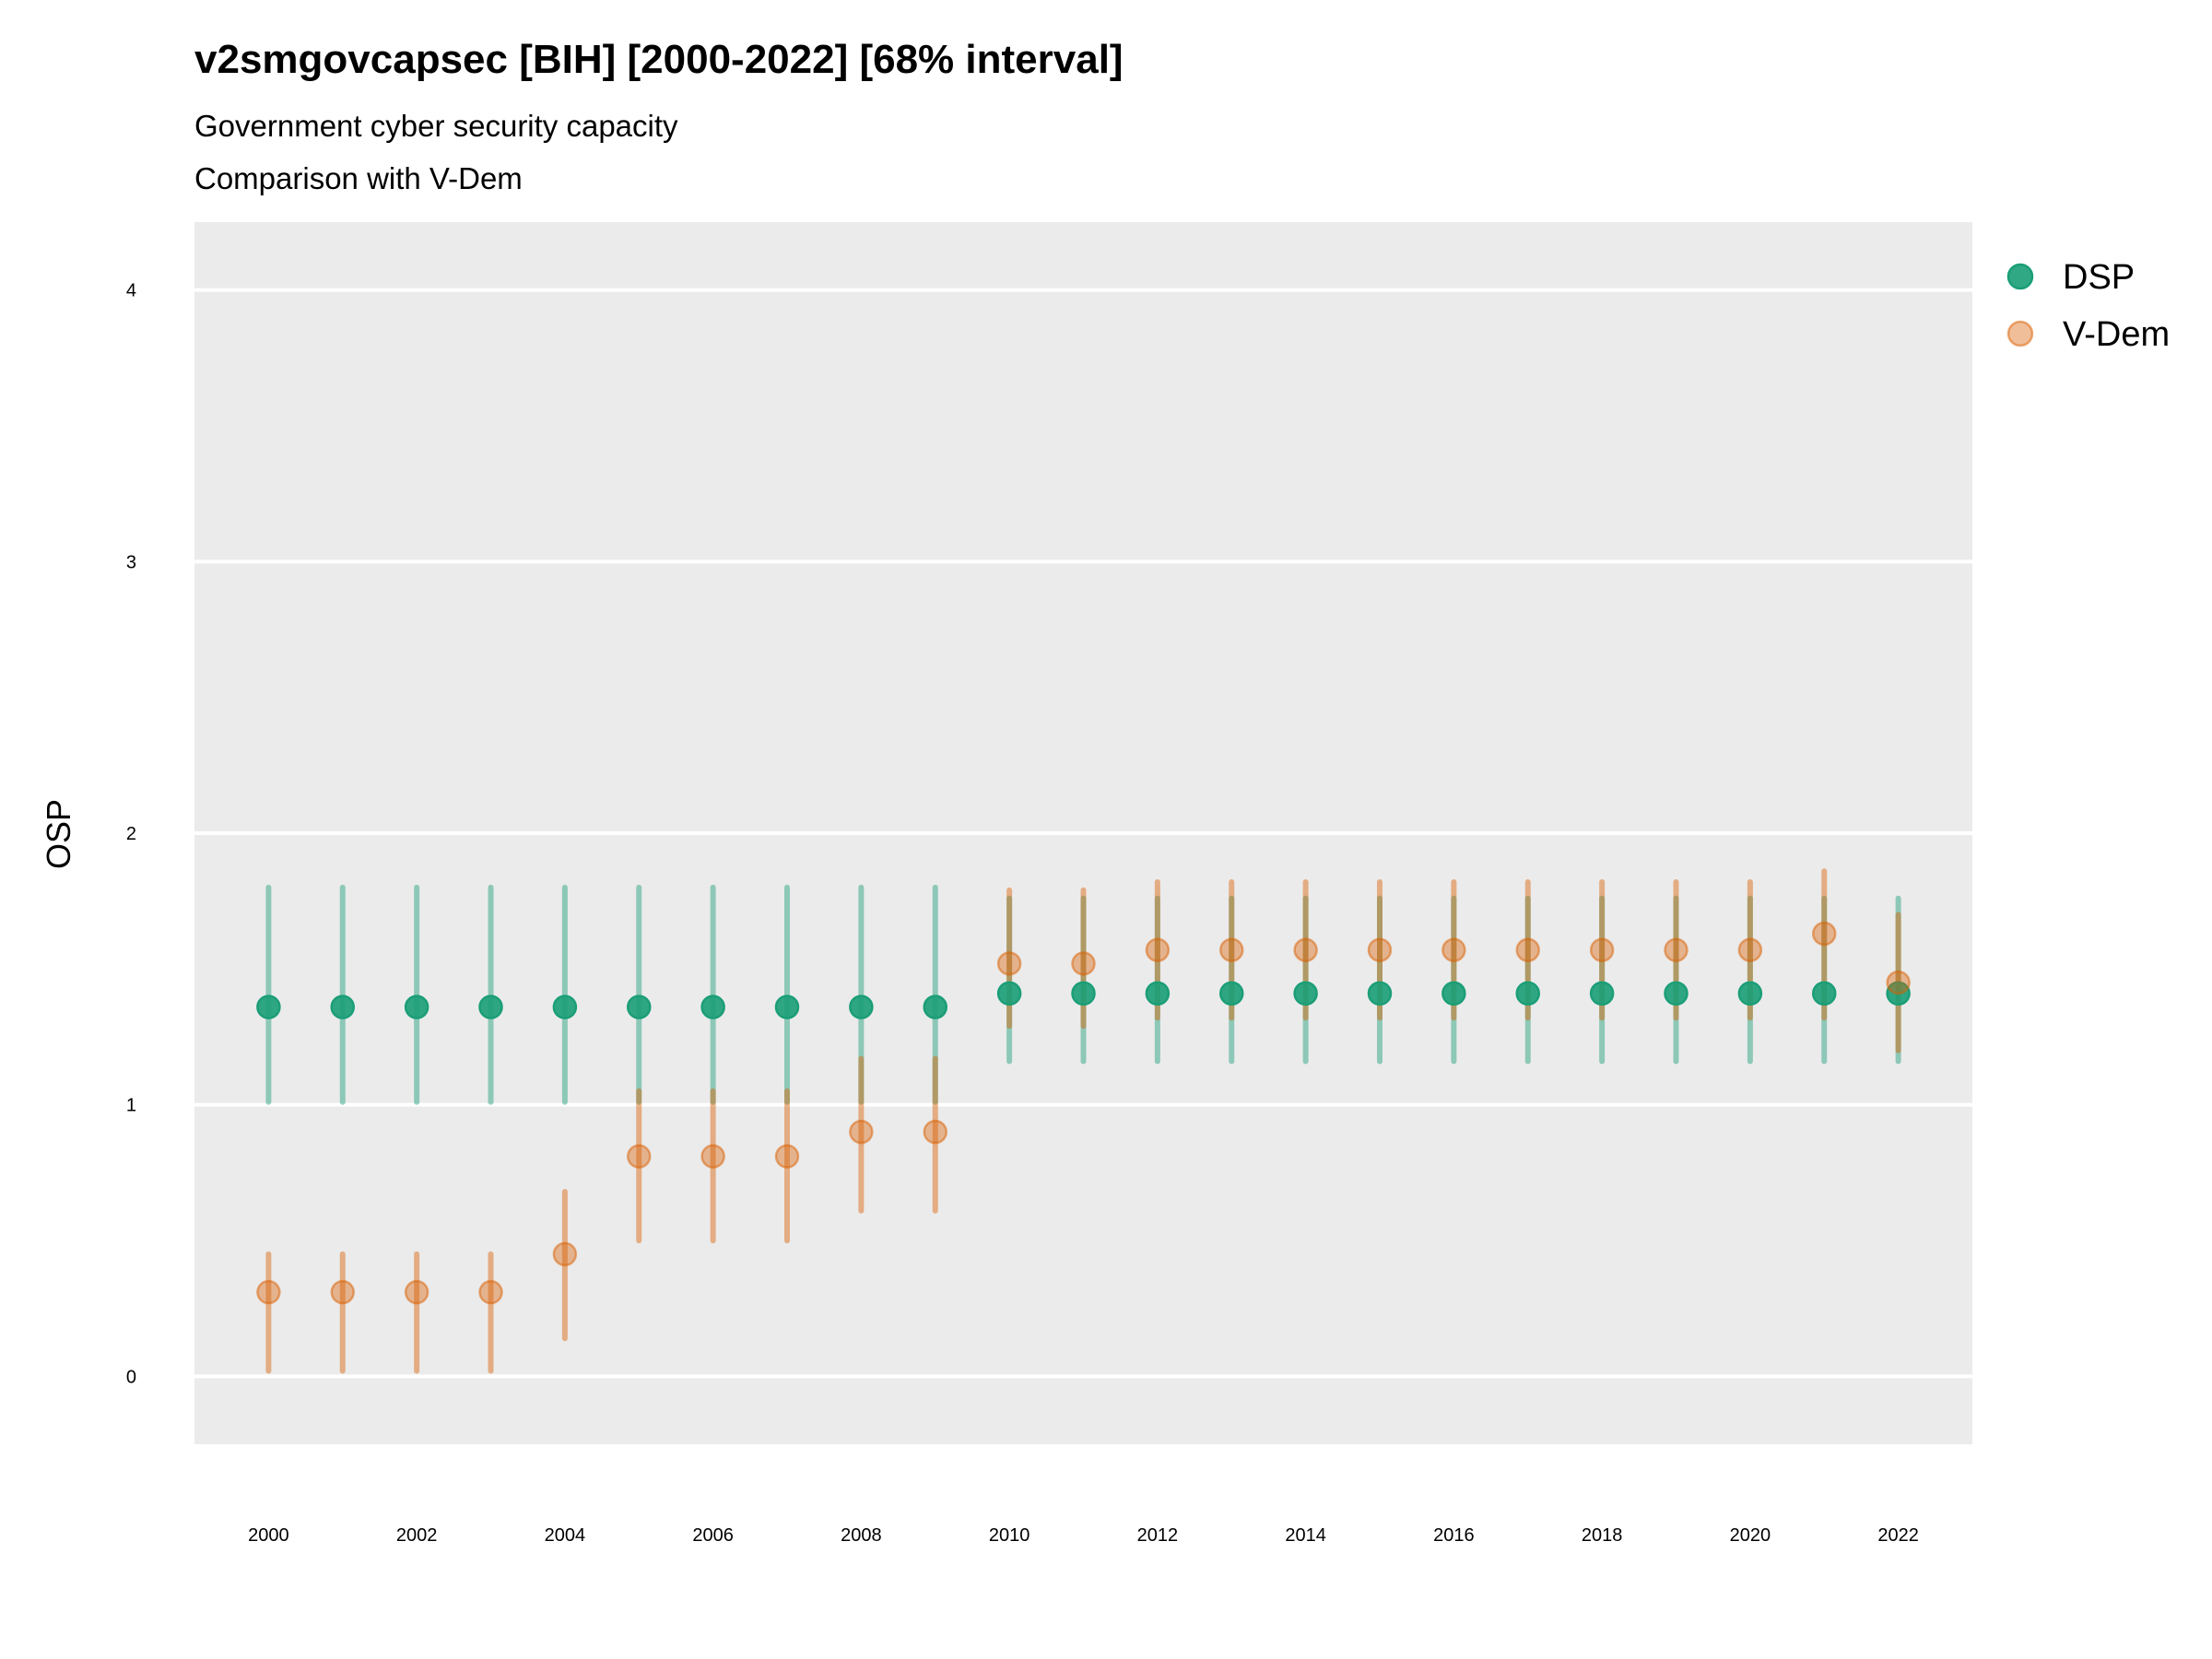 This screenshot has width=2212, height=1659. What do you see at coordinates (2116, 334) in the screenshot?
I see `legend-label: V-Dem` at bounding box center [2116, 334].